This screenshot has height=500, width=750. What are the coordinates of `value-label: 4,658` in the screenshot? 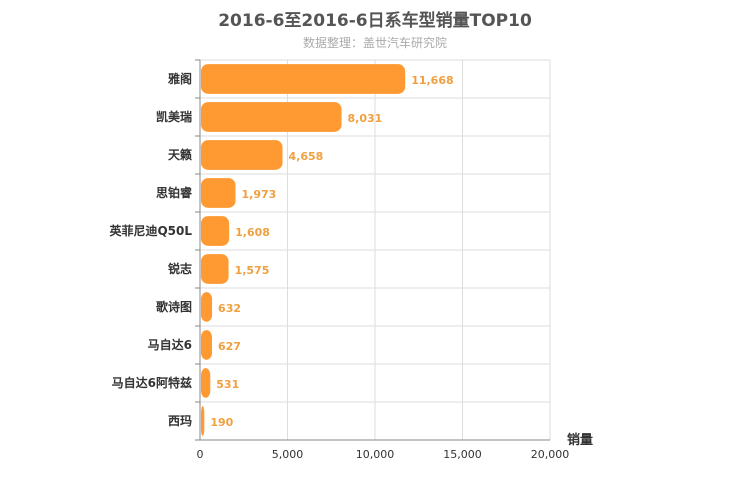 It's located at (306, 156).